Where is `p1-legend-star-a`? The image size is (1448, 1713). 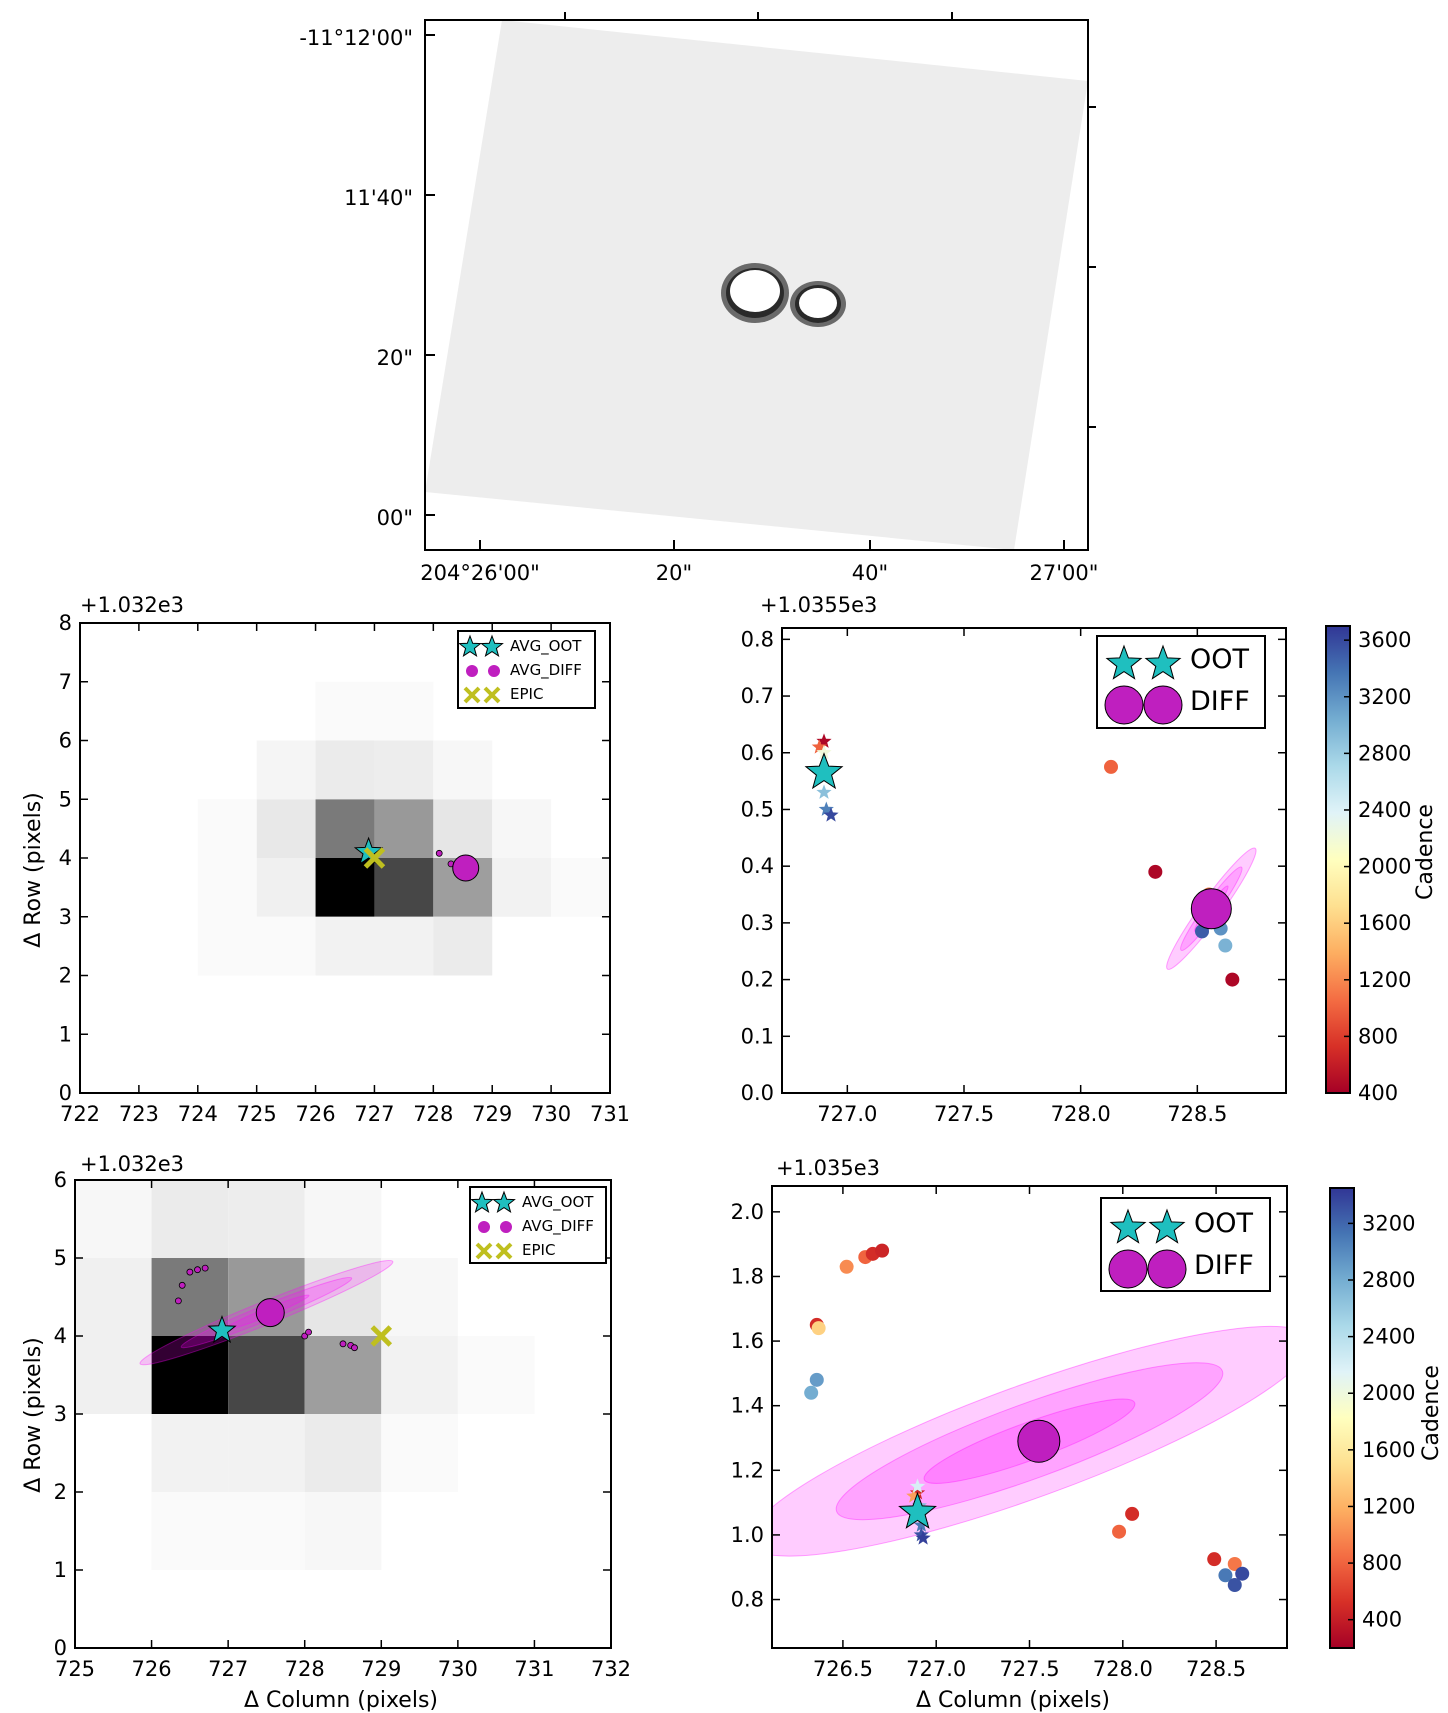
p1-legend-star-a is located at coordinates (470, 646).